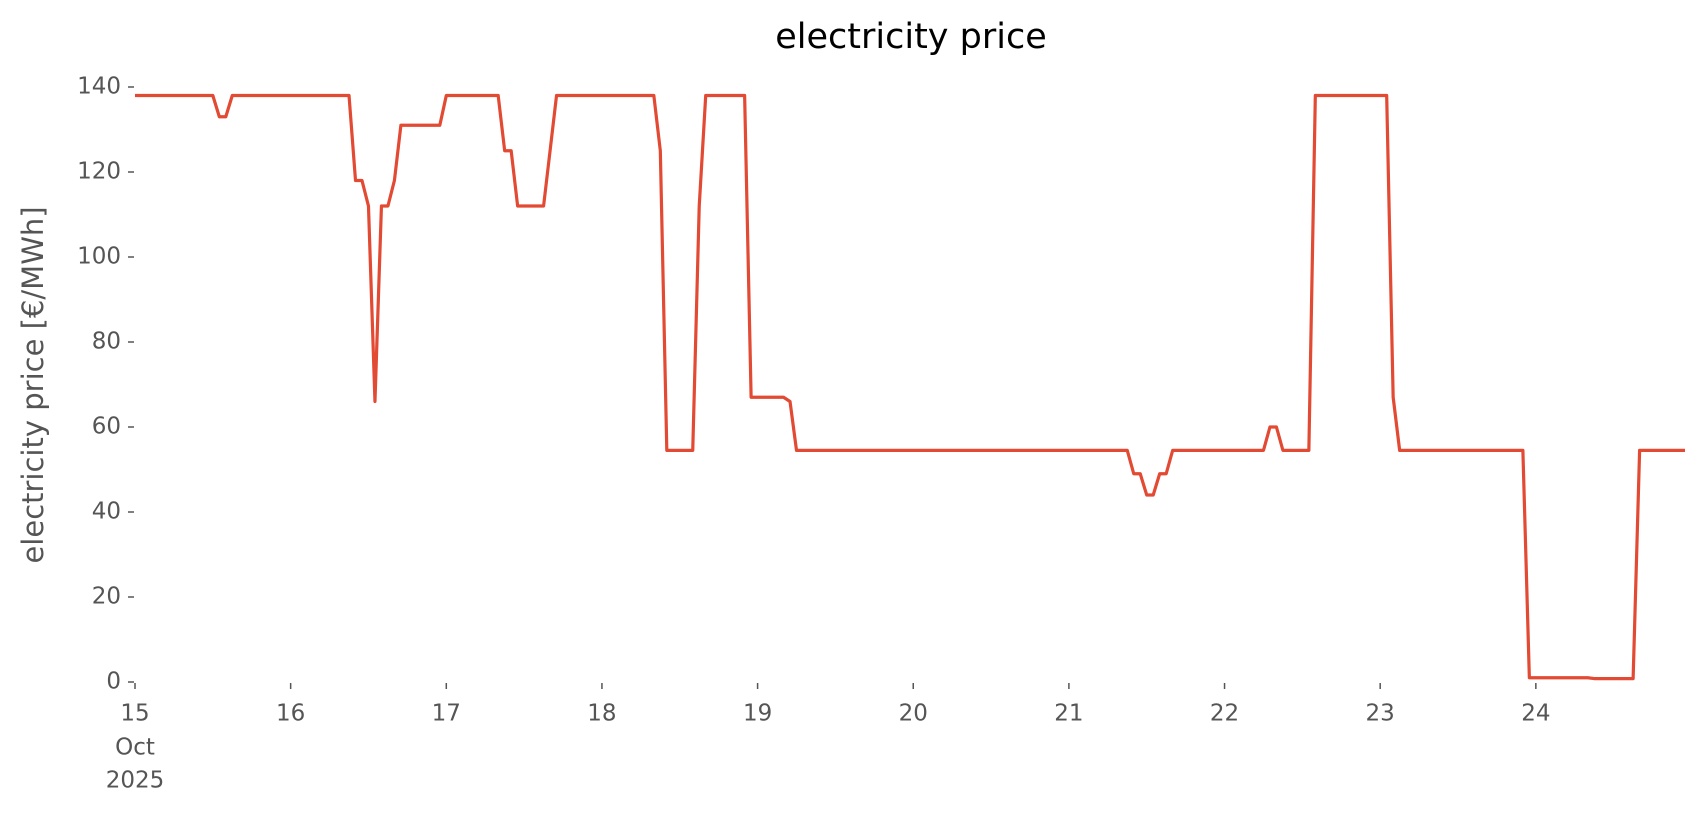  What do you see at coordinates (1068, 714) in the screenshot?
I see `x-tick-label: 21` at bounding box center [1068, 714].